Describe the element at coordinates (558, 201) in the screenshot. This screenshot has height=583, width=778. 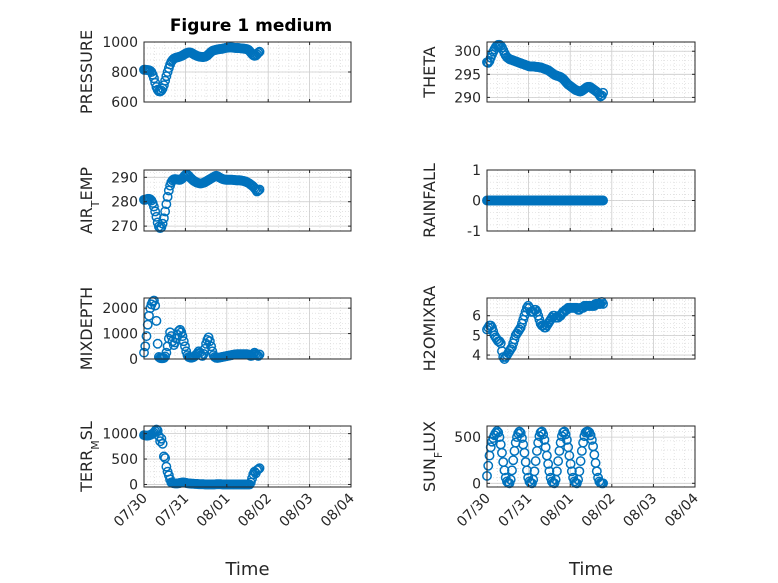
I see `subplot-4: -1 0 1 RAINFALL` at that location.